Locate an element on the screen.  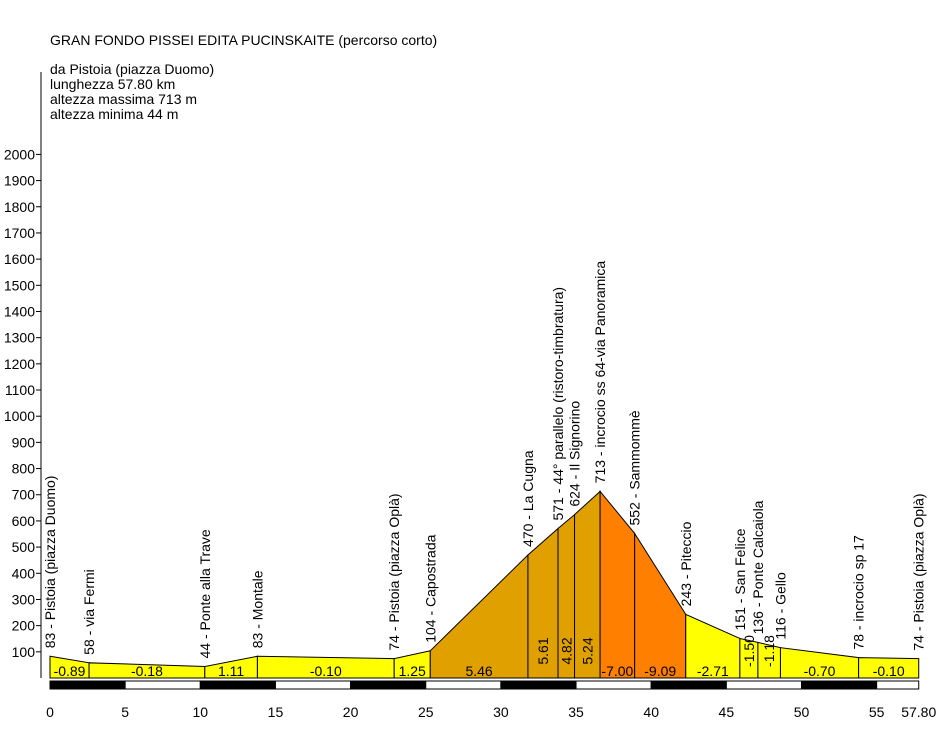
info-length: lunghezza 57.80 km is located at coordinates (113, 84).